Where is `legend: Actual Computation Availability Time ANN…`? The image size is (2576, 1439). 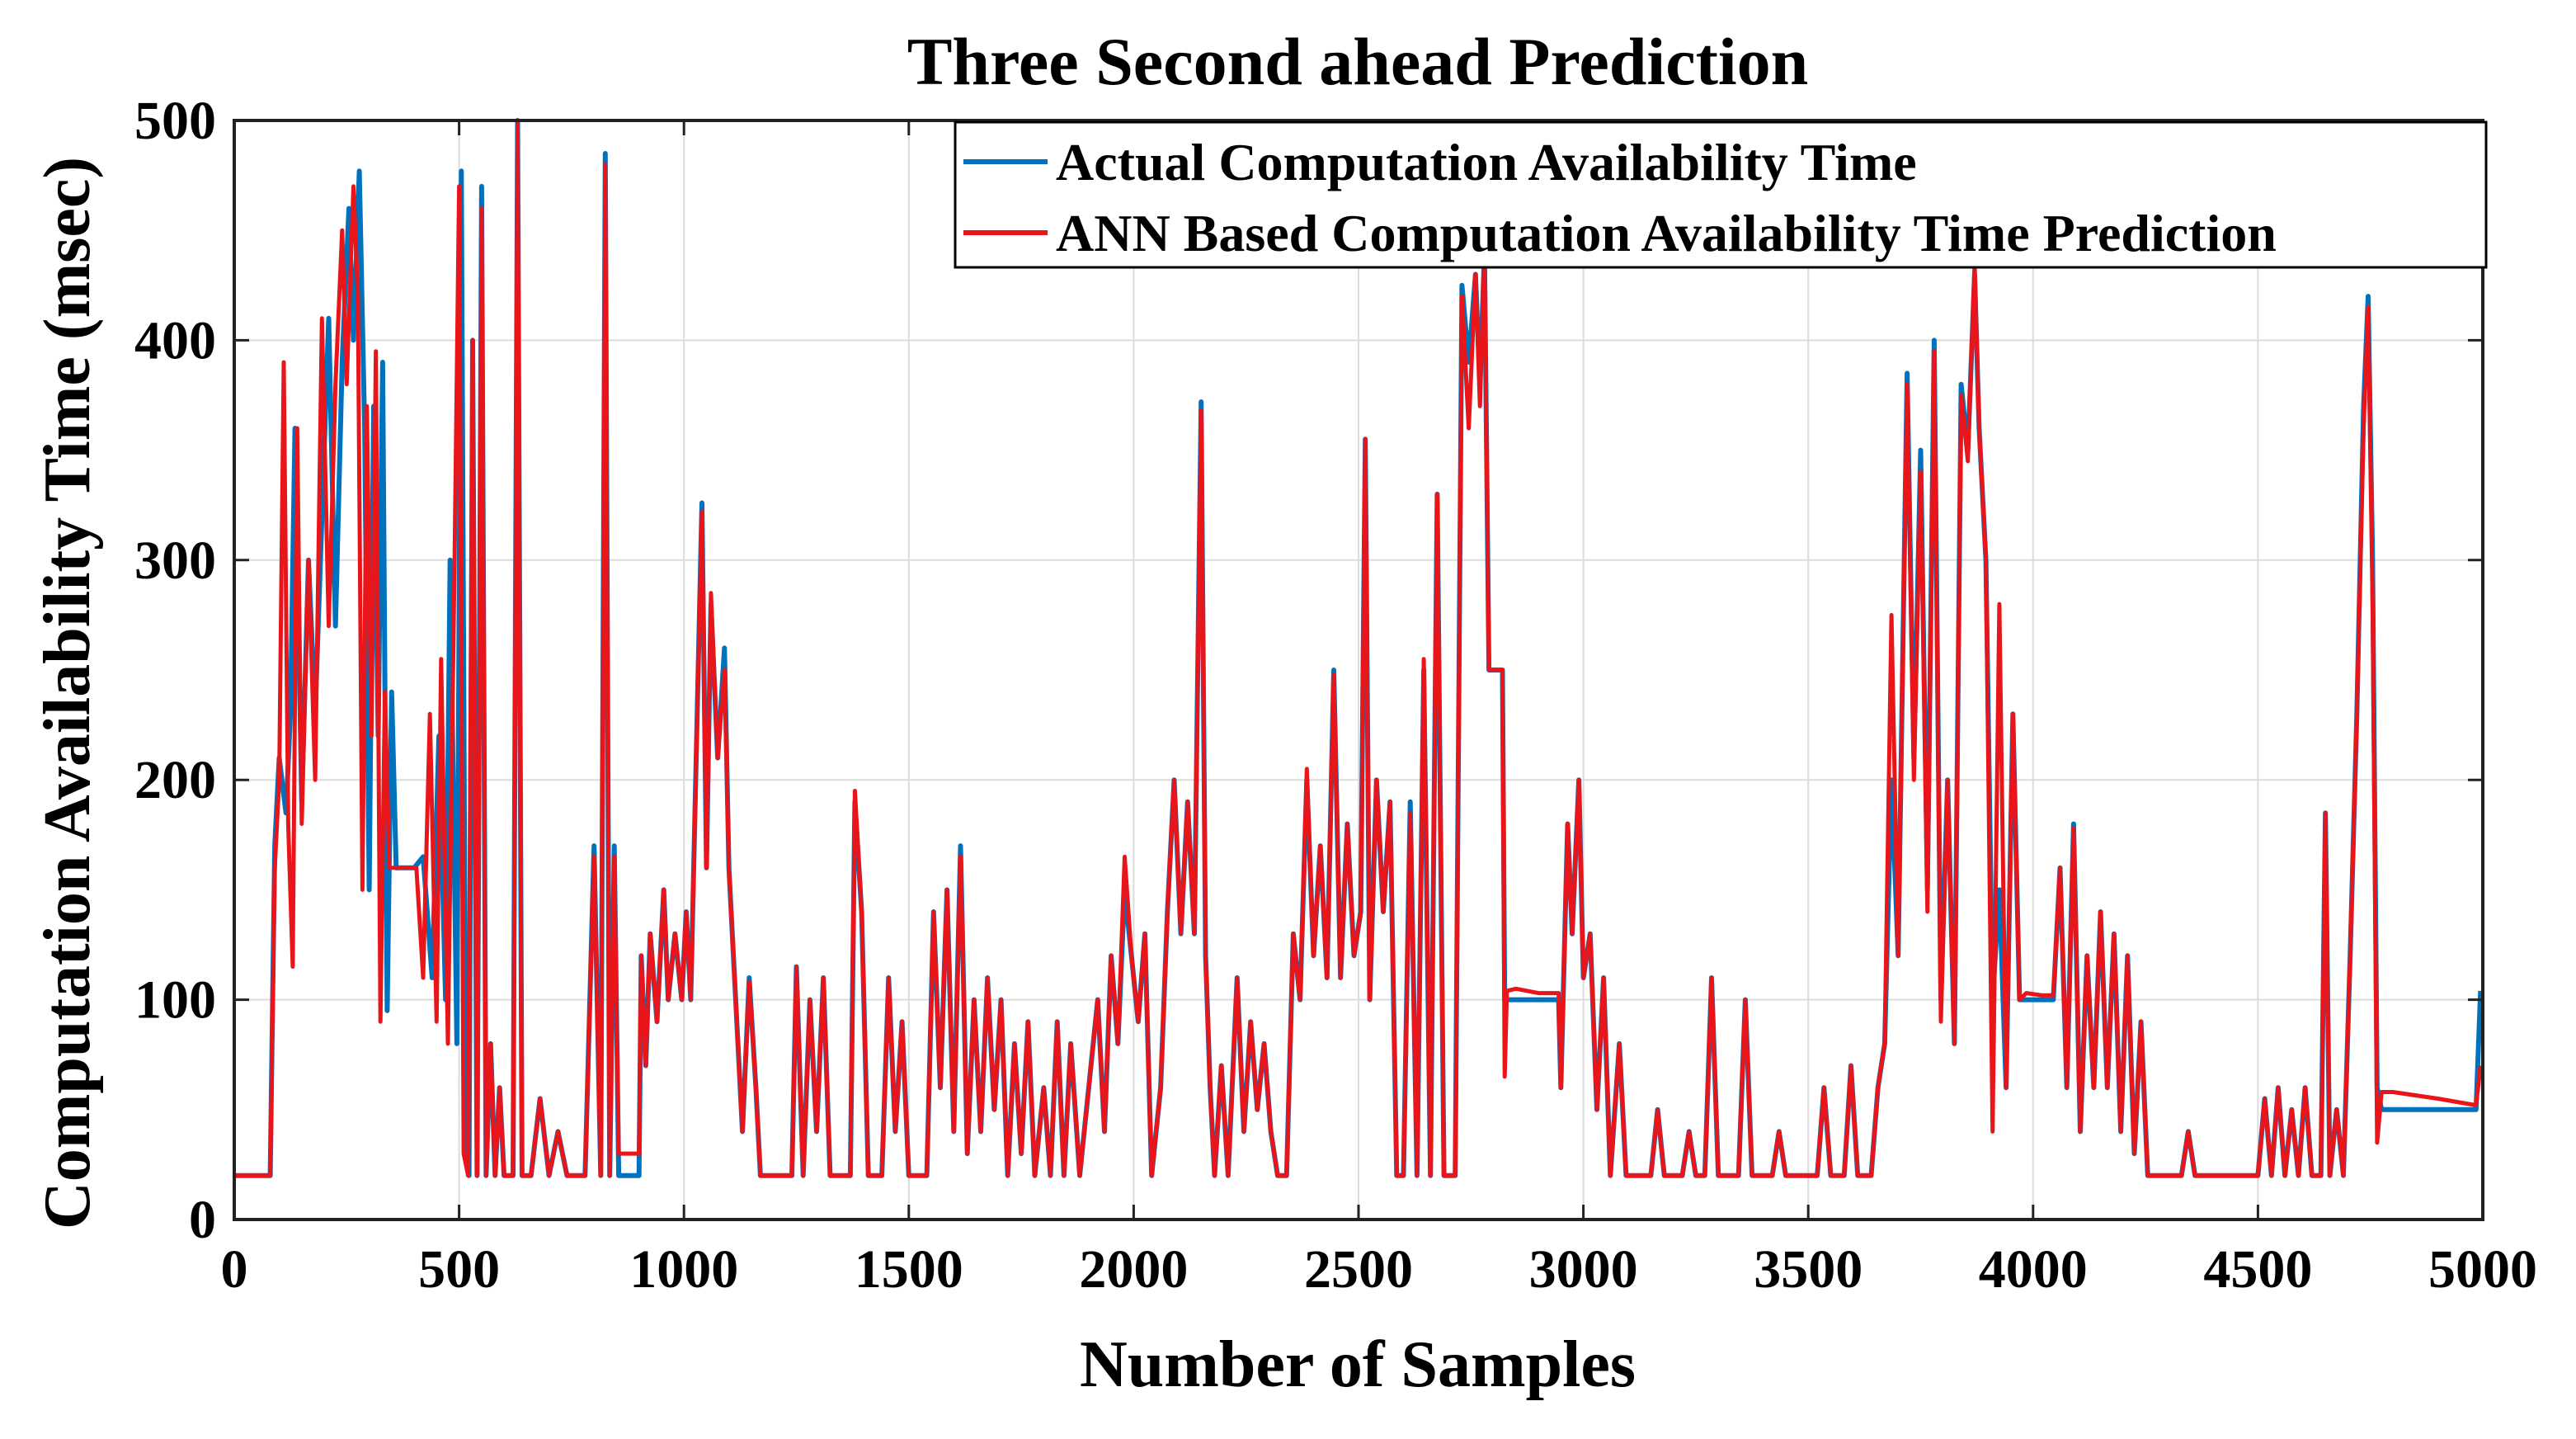
legend: Actual Computation Availability Time ANN… is located at coordinates (1721, 194).